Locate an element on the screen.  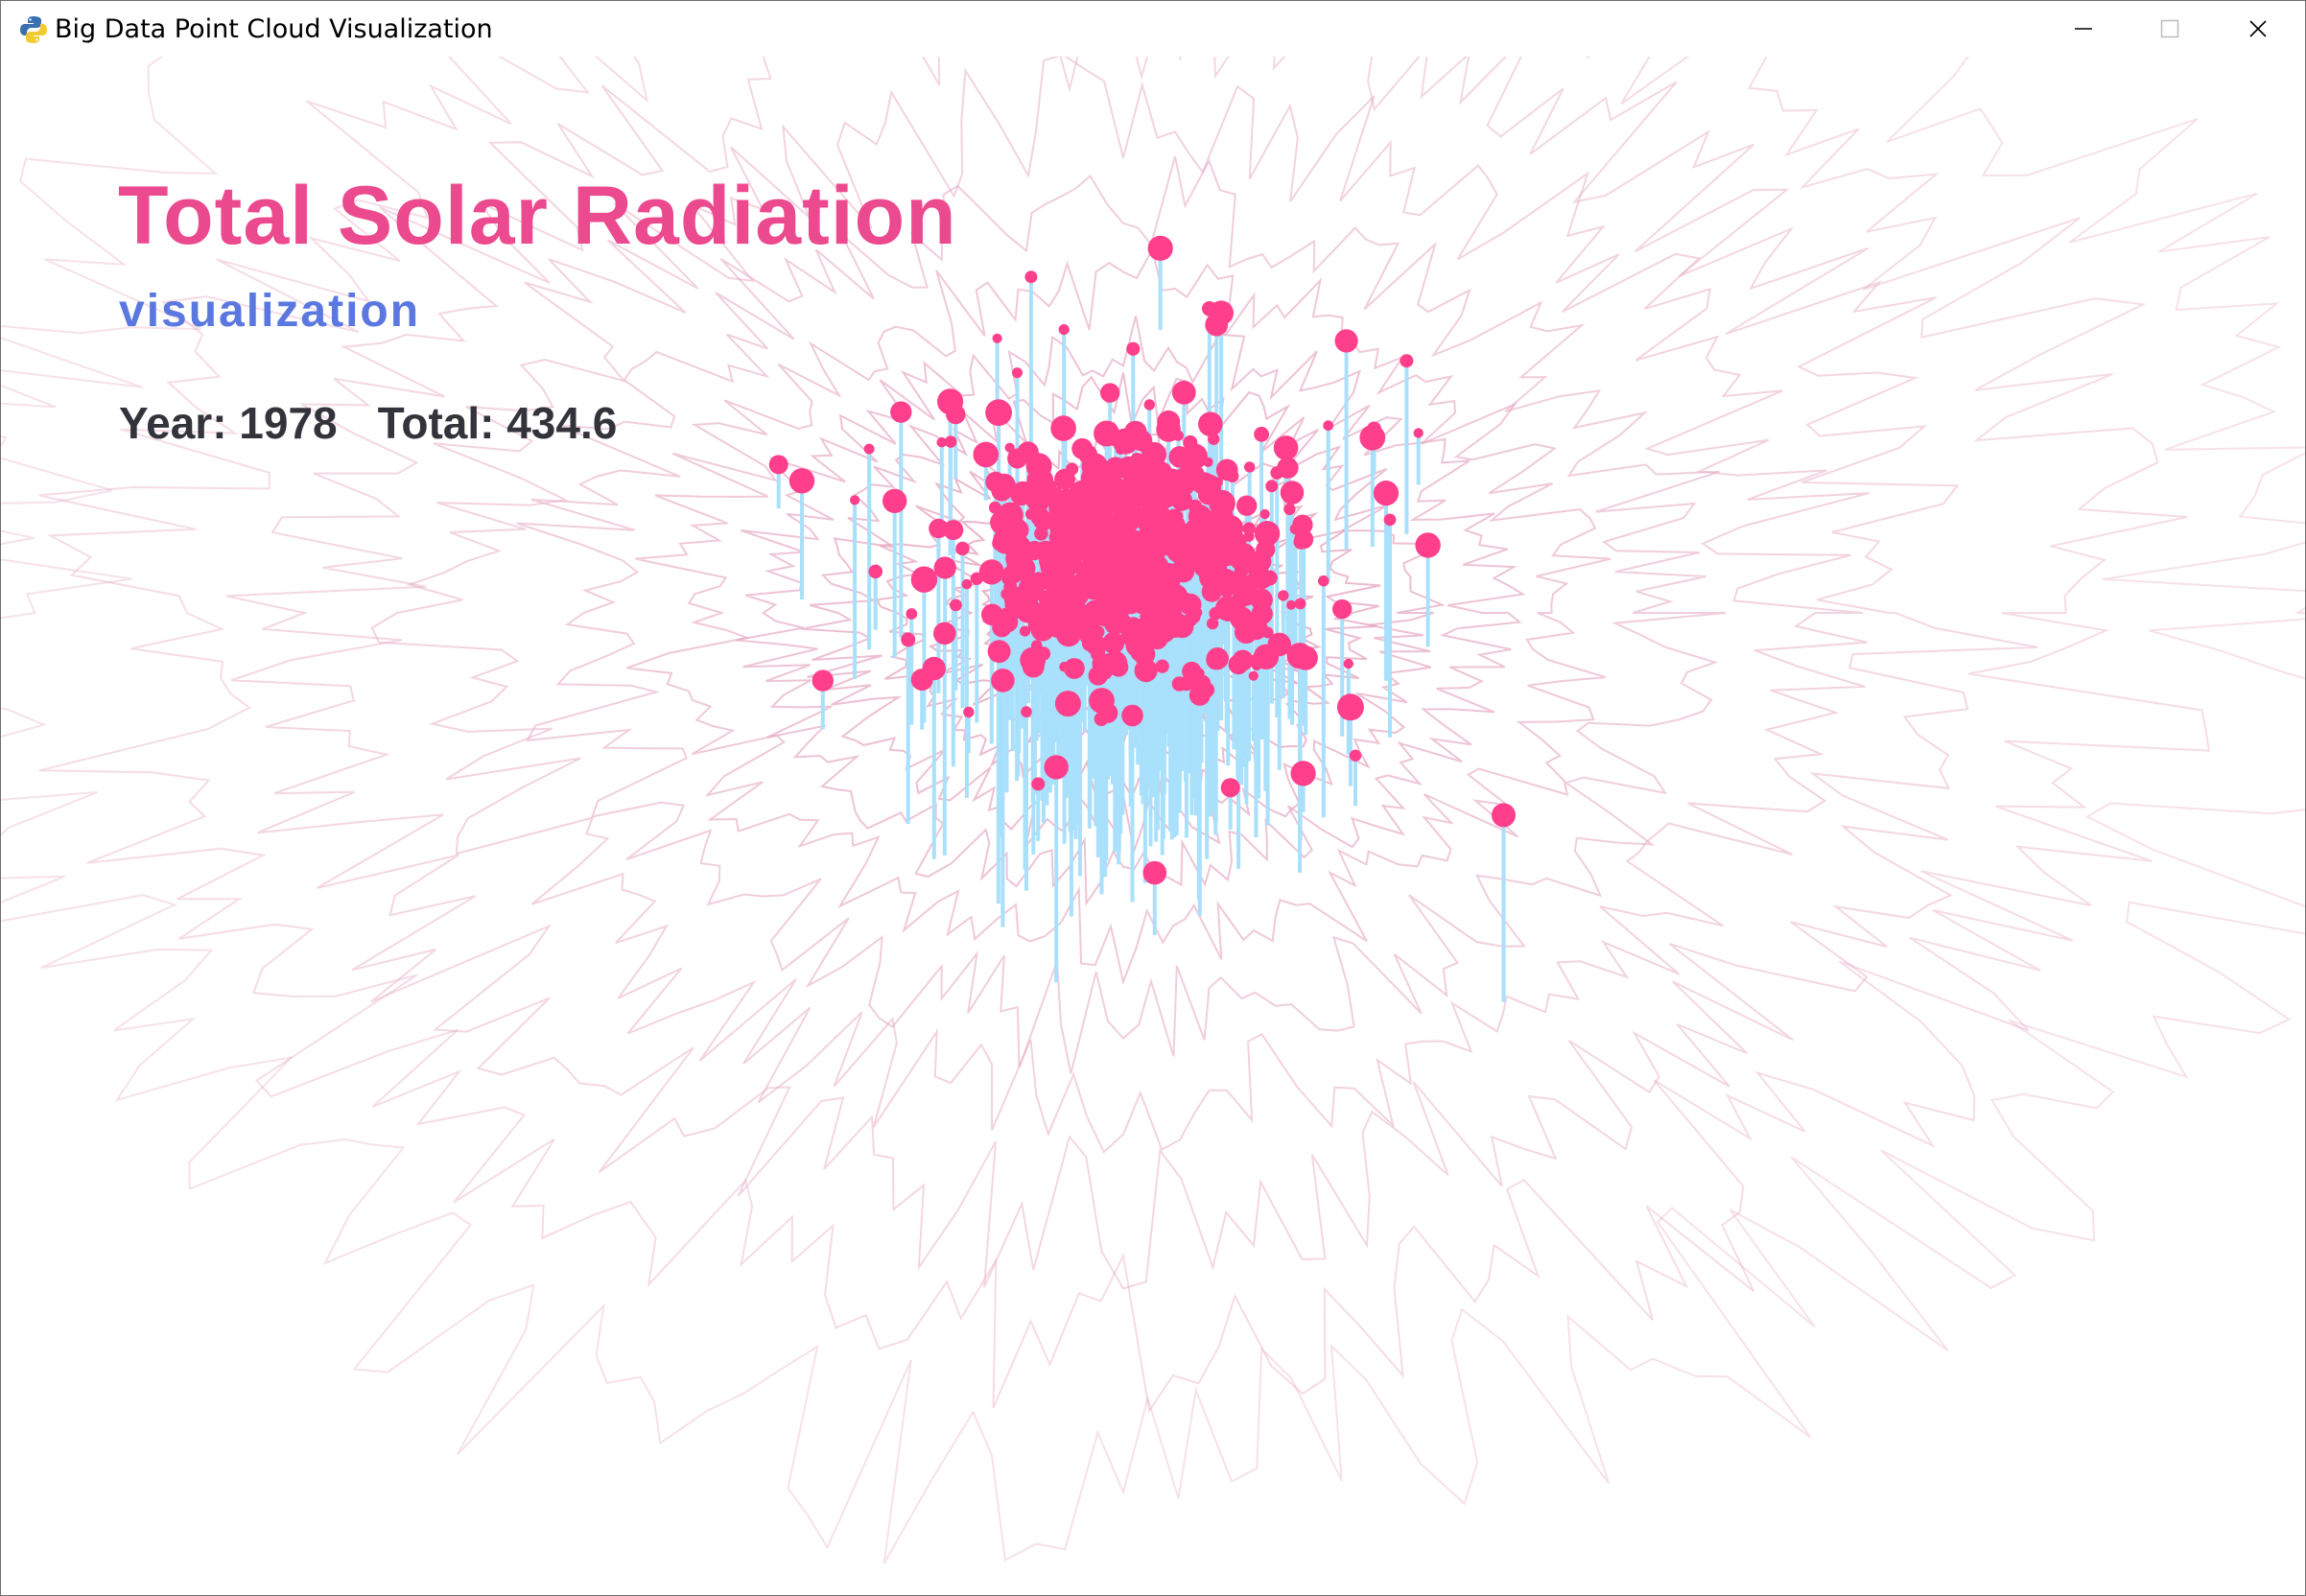
maximize-icon is located at coordinates (2170, 28).